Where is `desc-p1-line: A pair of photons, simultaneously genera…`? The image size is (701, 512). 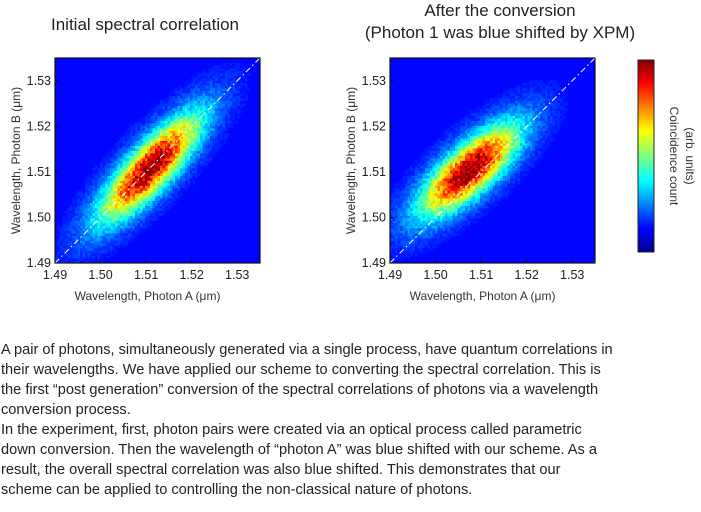
desc-p1-line: A pair of photons, simultaneously genera… is located at coordinates (307, 350).